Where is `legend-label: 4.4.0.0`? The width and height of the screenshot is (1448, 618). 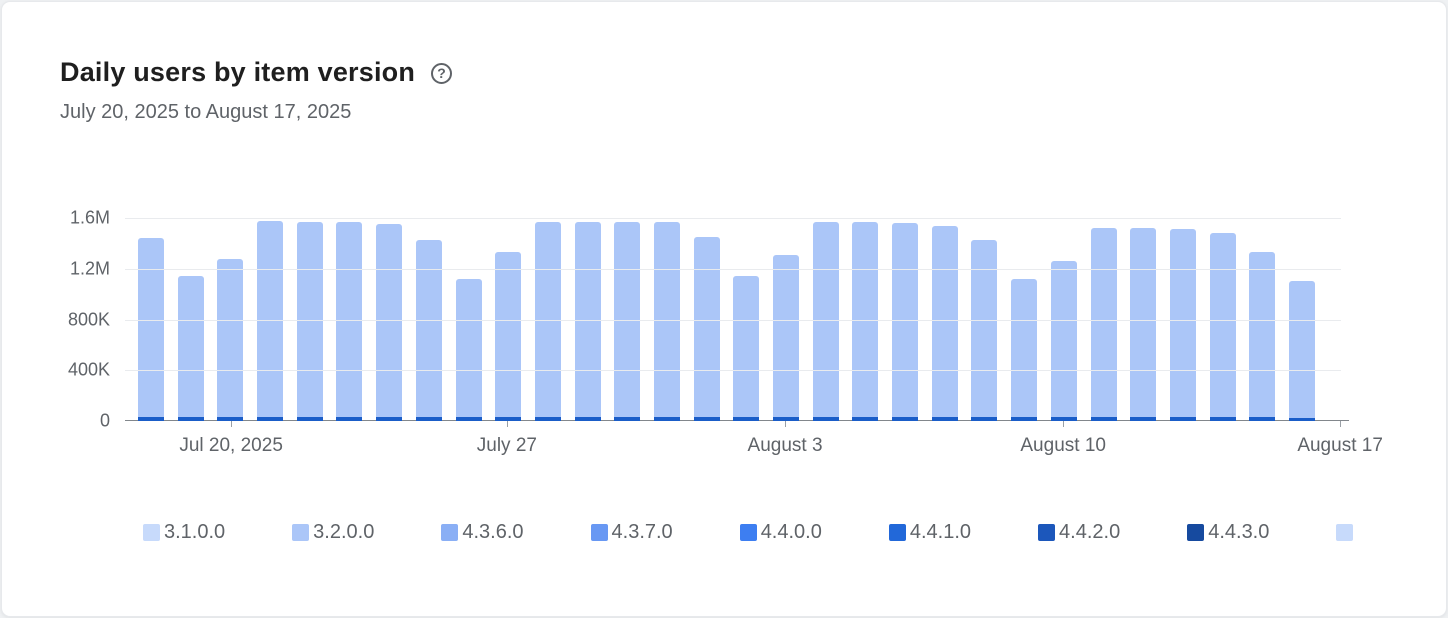 legend-label: 4.4.0.0 is located at coordinates (791, 532).